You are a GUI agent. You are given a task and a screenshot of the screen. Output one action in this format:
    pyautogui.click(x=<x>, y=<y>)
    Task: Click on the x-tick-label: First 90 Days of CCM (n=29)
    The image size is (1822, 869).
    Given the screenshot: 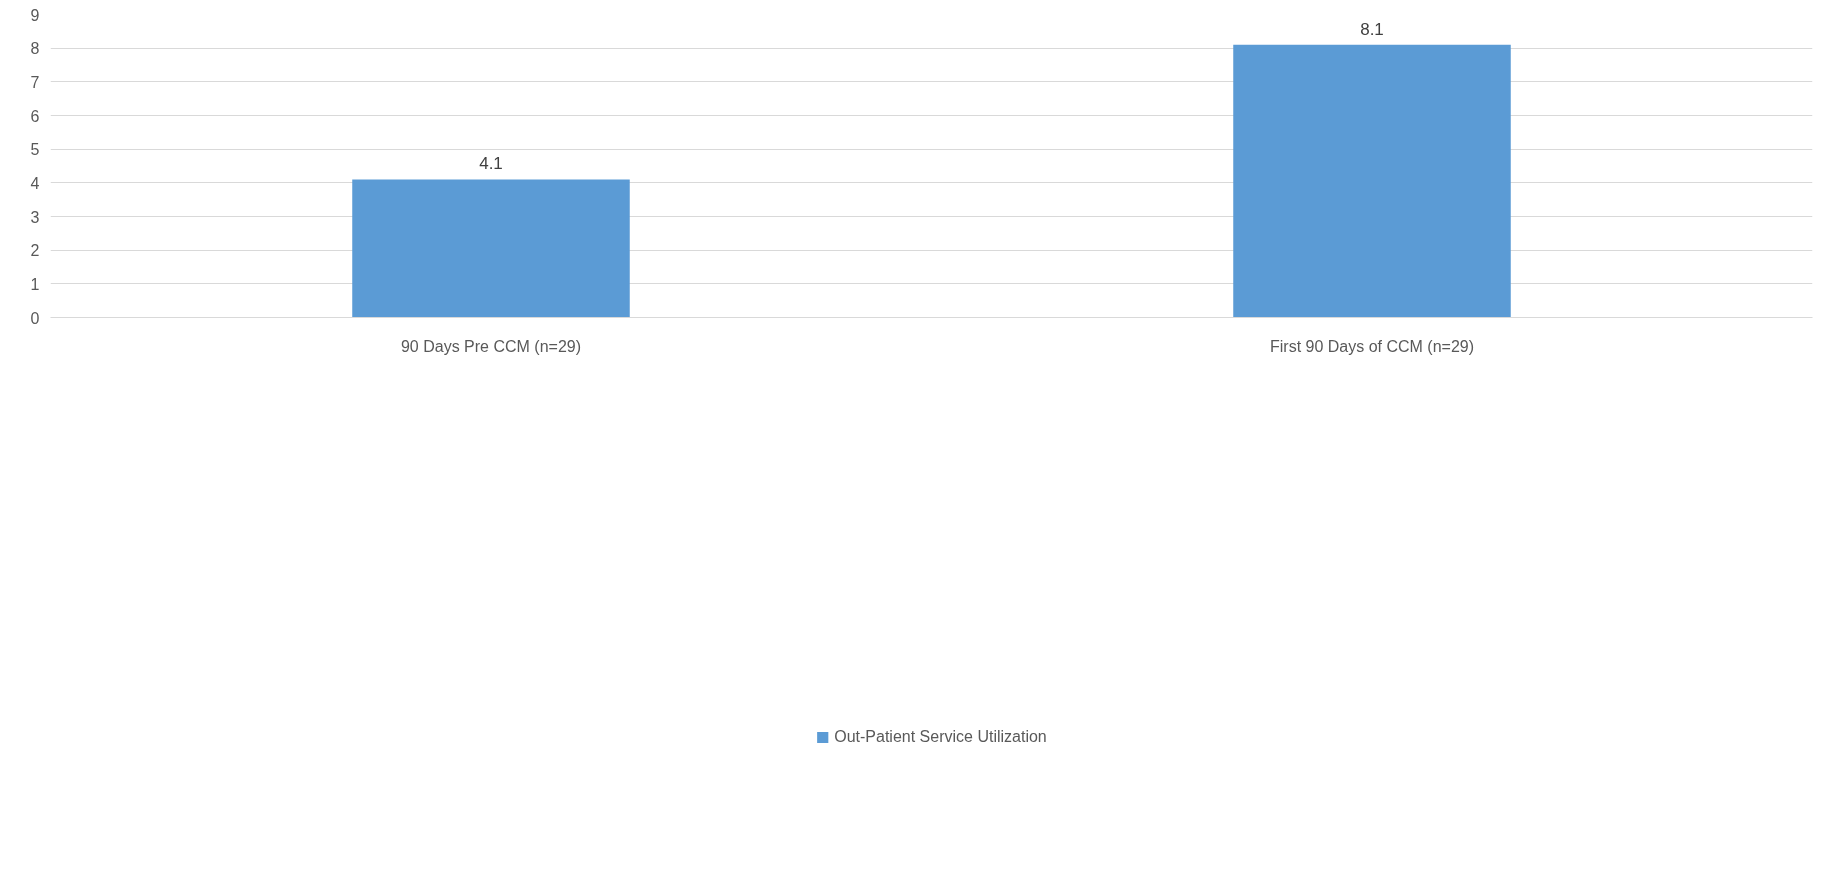 What is the action you would take?
    pyautogui.click(x=1372, y=346)
    